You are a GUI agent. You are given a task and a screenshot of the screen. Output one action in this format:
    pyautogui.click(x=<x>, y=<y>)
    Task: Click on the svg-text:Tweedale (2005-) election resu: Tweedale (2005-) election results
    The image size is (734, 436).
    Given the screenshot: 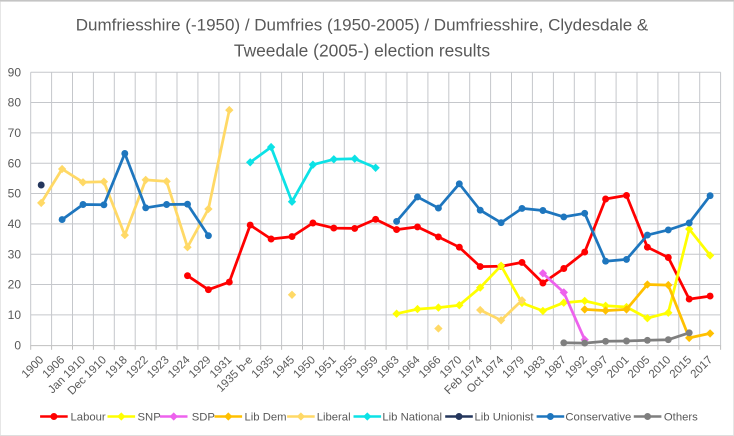 What is the action you would take?
    pyautogui.click(x=362, y=51)
    